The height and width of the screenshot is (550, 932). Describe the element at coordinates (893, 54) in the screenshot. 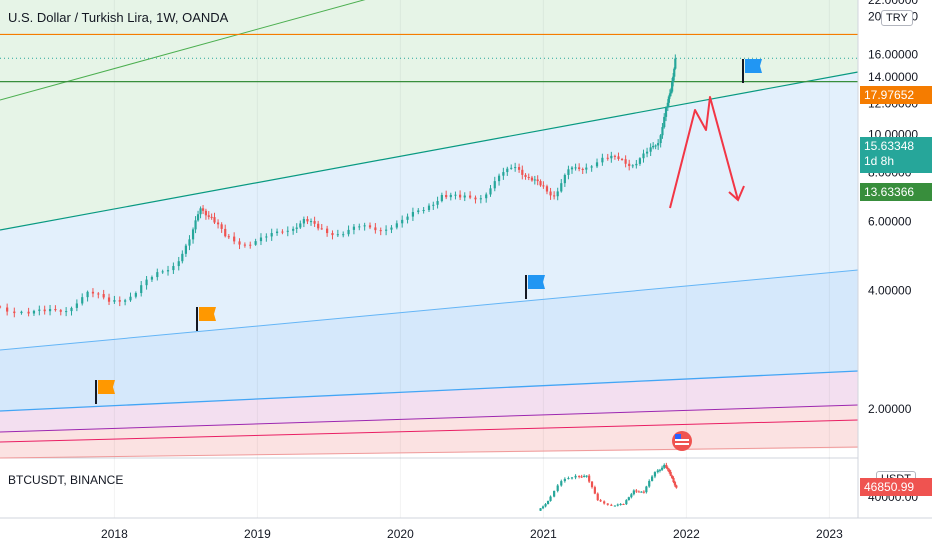

I see `price-tick-label: 16.00000` at that location.